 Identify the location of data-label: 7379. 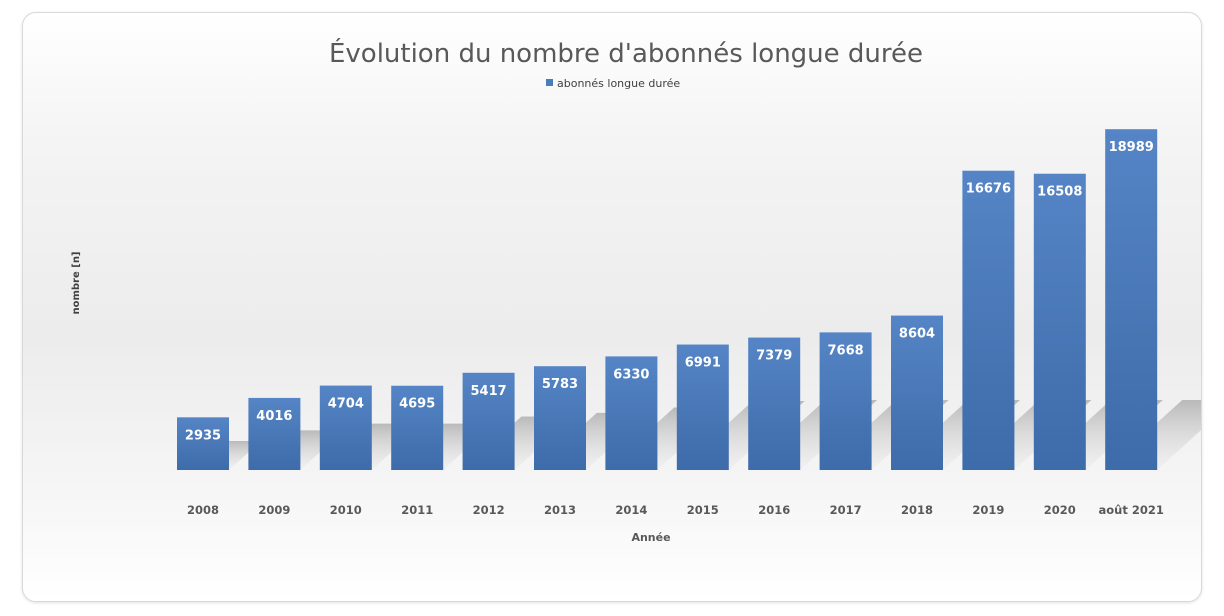
(774, 356).